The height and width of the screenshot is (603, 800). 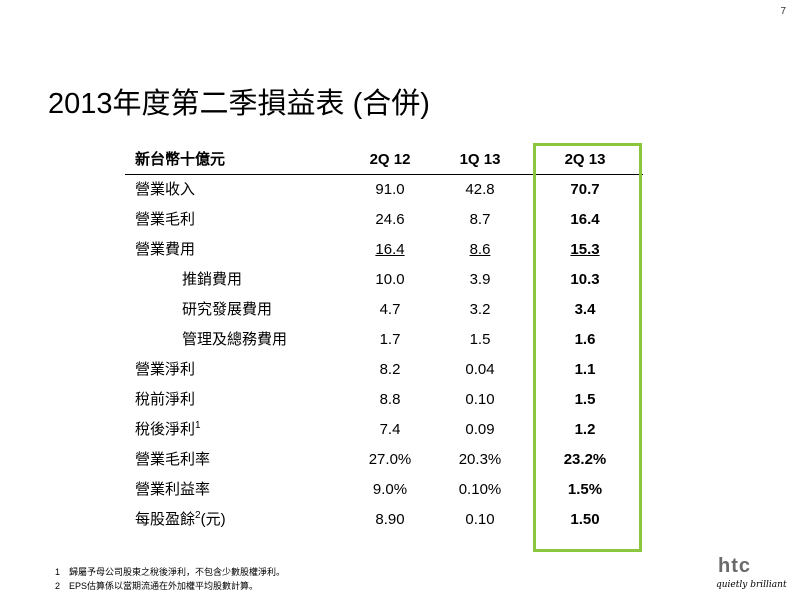 I want to click on htc-logo: htc quietly brilliant, so click(x=751, y=572).